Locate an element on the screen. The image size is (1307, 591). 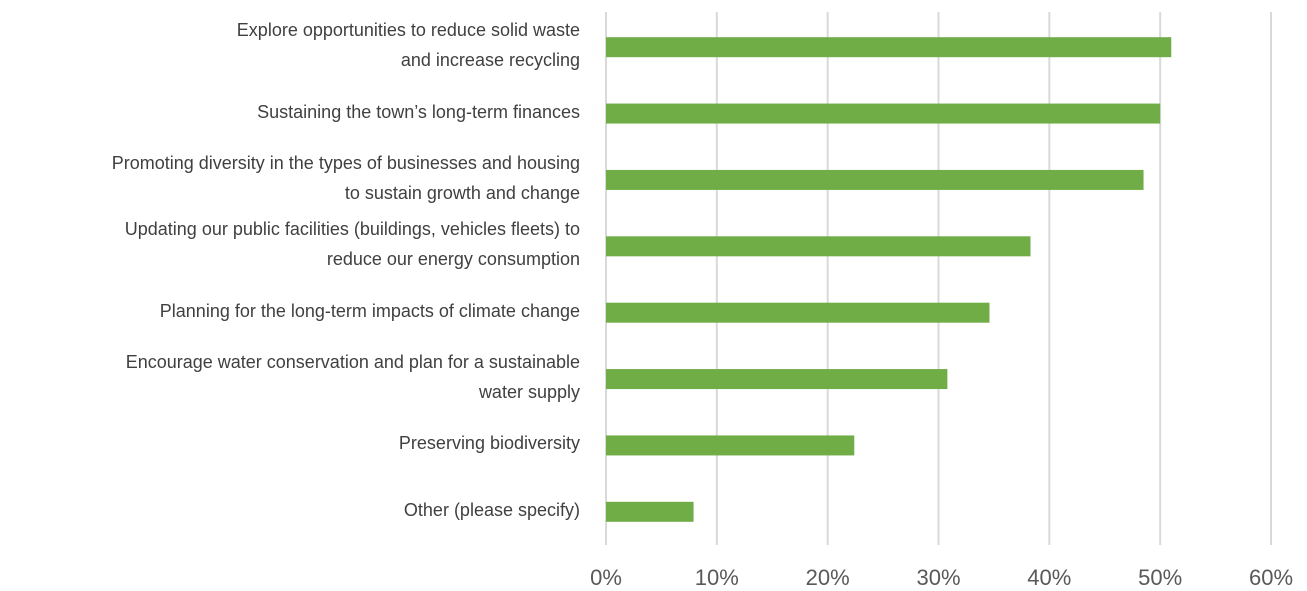
x-tick-label: 30% is located at coordinates (938, 577).